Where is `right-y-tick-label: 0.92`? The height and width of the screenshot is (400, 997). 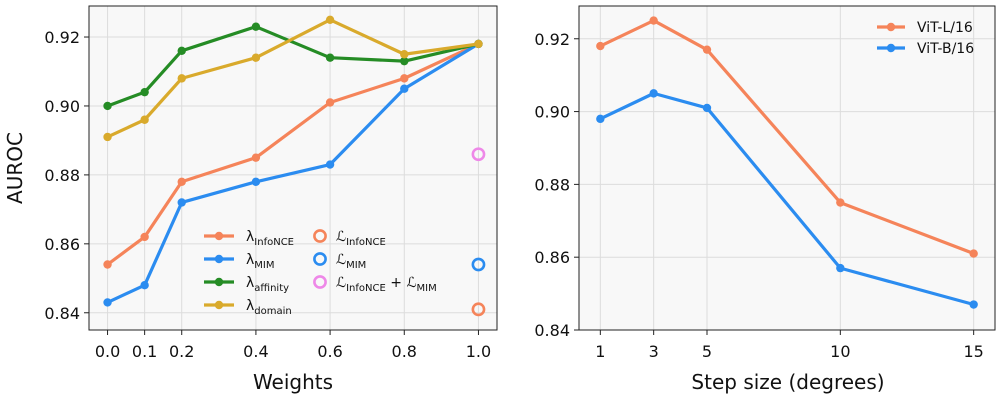 right-y-tick-label: 0.92 is located at coordinates (552, 39).